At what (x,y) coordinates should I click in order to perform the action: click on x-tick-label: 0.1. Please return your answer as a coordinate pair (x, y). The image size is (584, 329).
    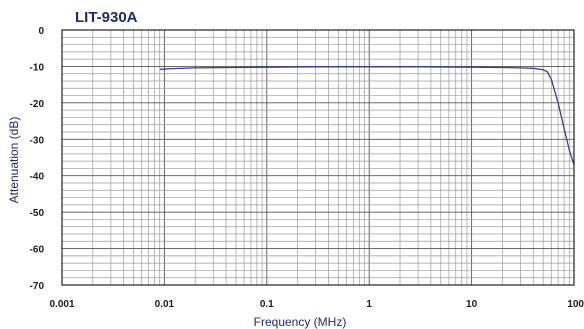
    Looking at the image, I should click on (267, 304).